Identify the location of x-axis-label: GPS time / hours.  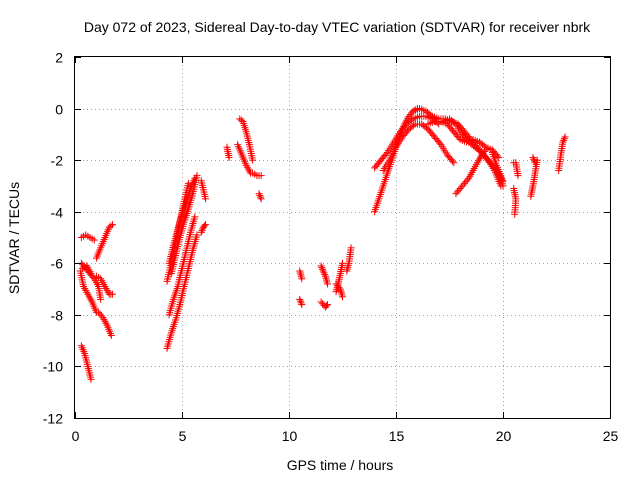
(340, 465).